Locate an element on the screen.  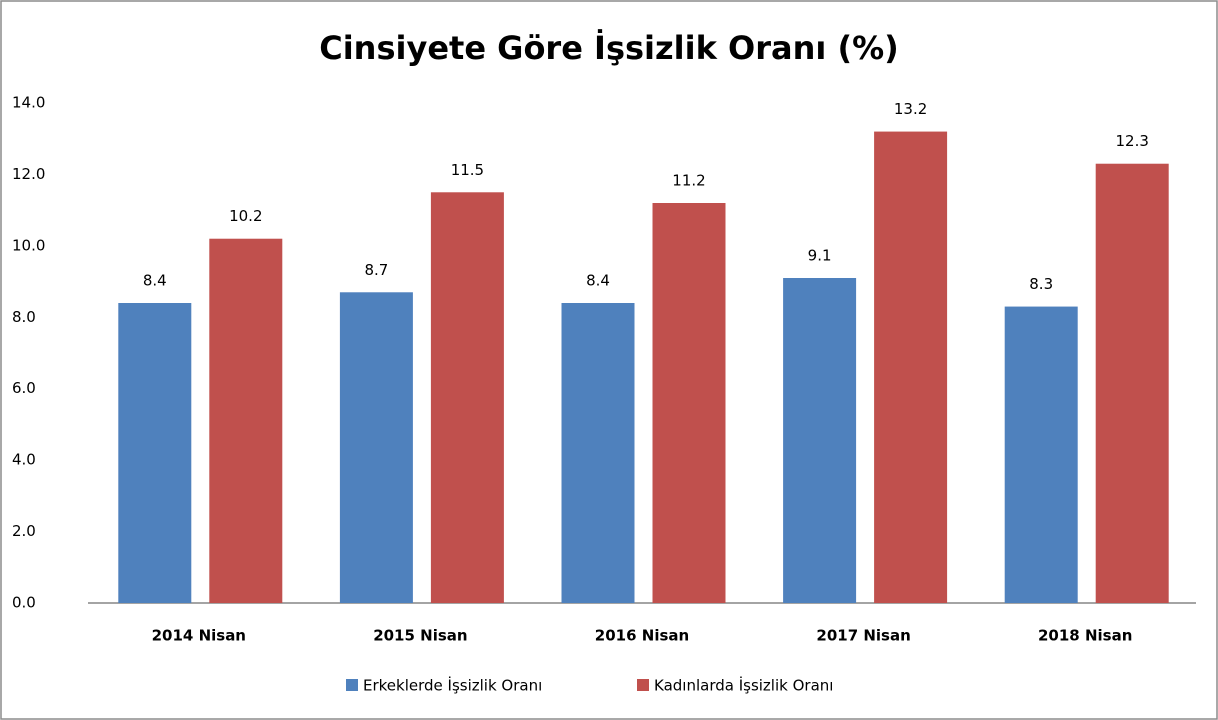
data-label: 10.2 is located at coordinates (245, 216).